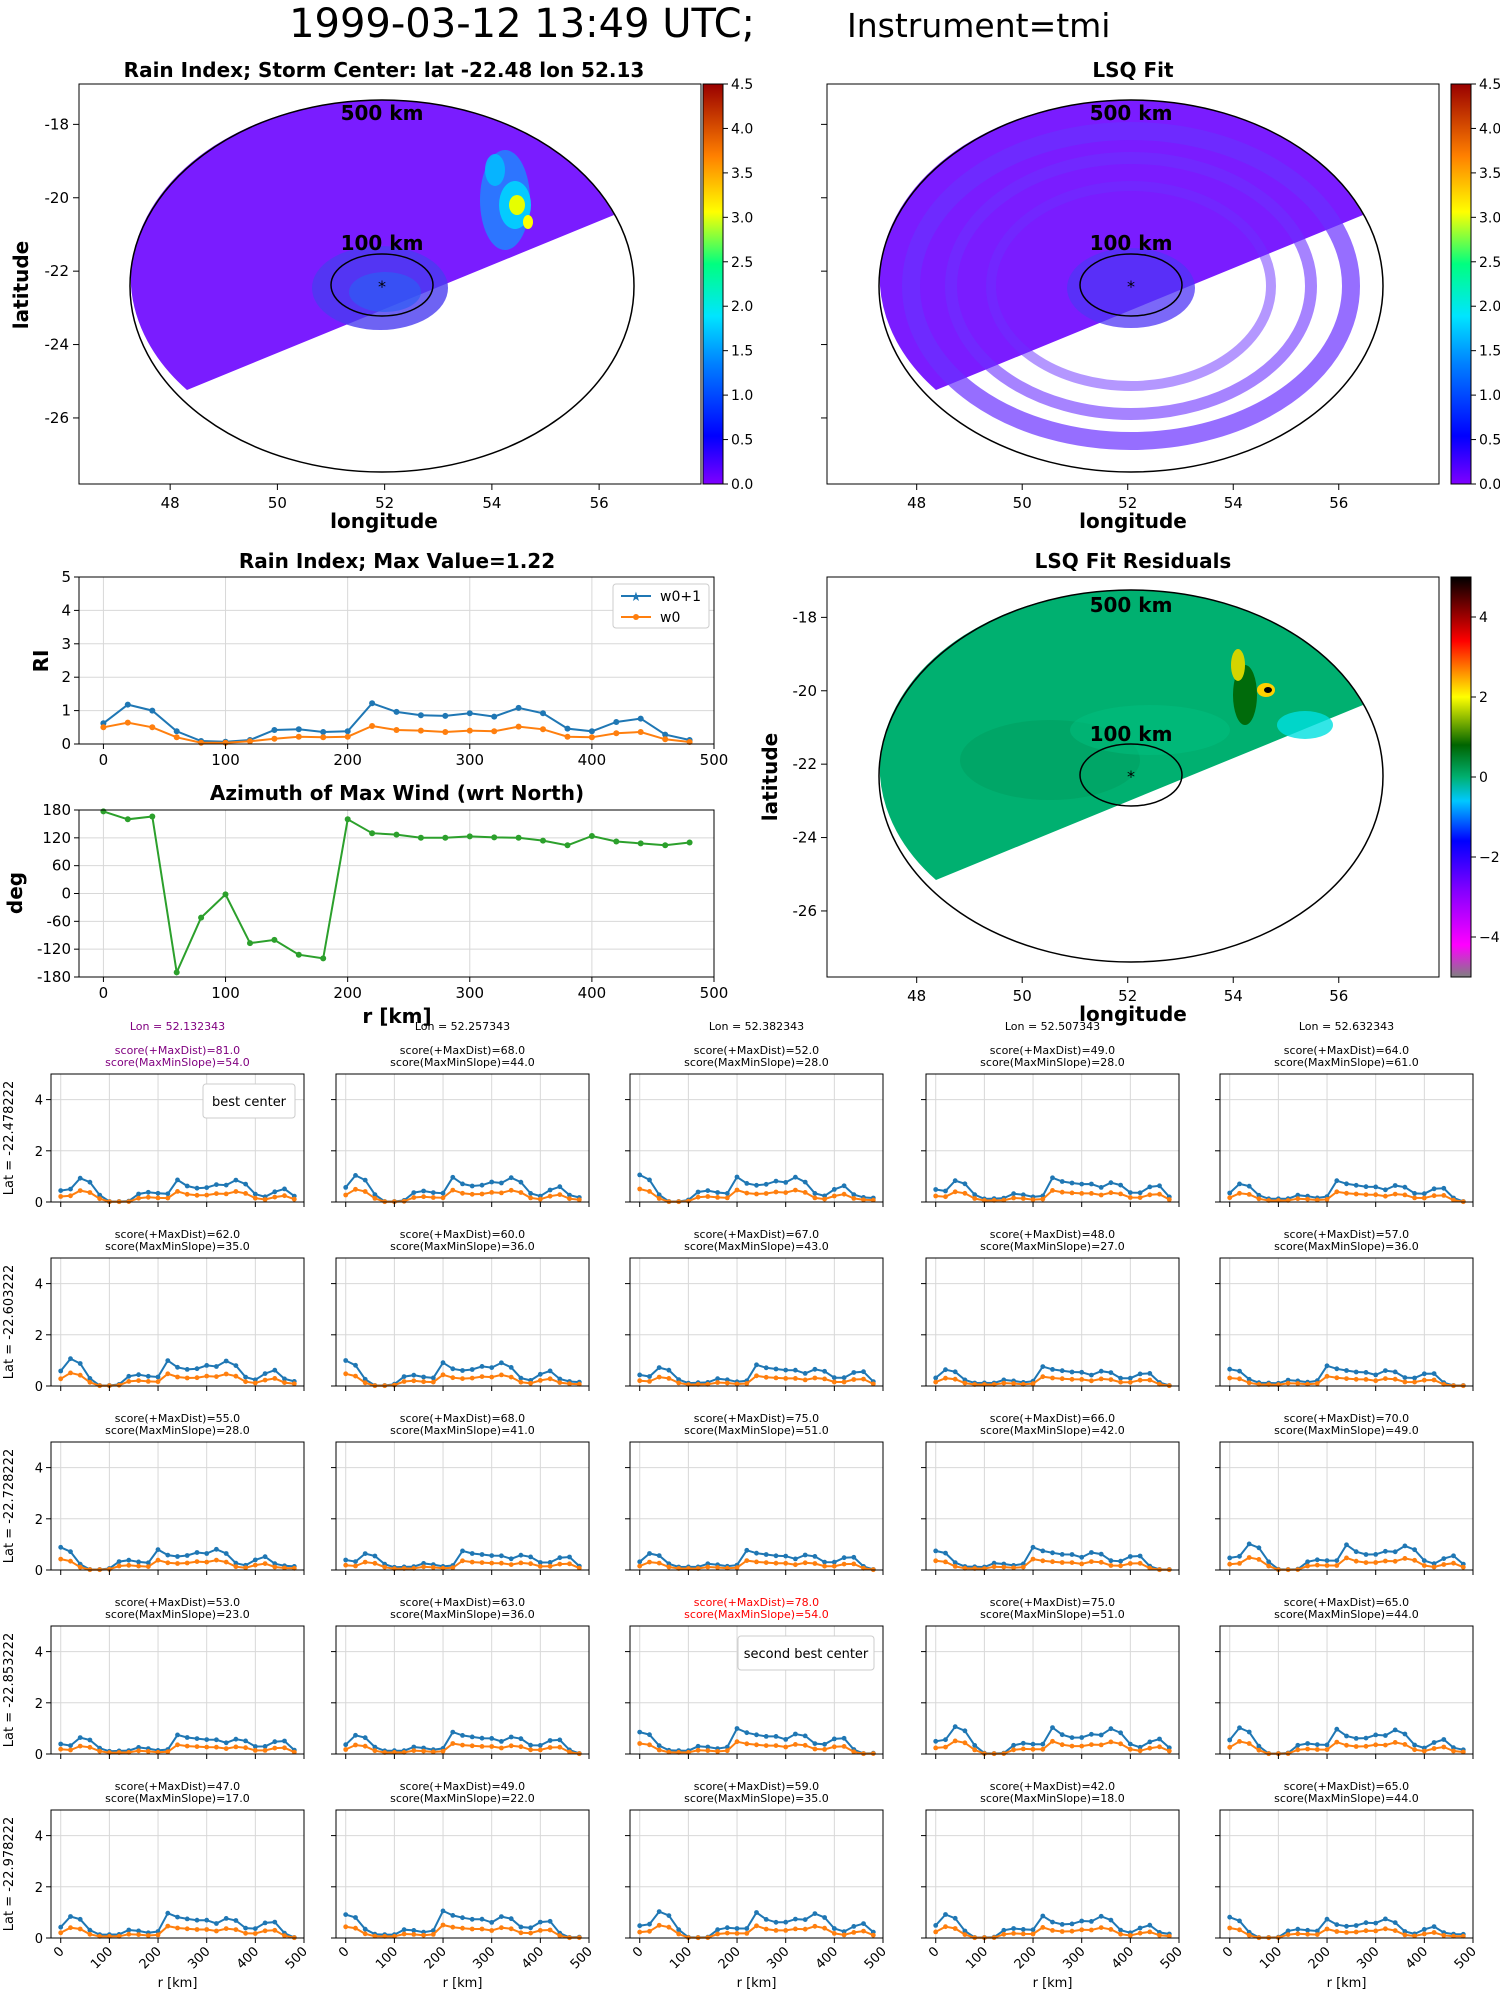  I want to click on candidate-score-maxdist: score(+MaxDist)=78.0, so click(756, 1602).